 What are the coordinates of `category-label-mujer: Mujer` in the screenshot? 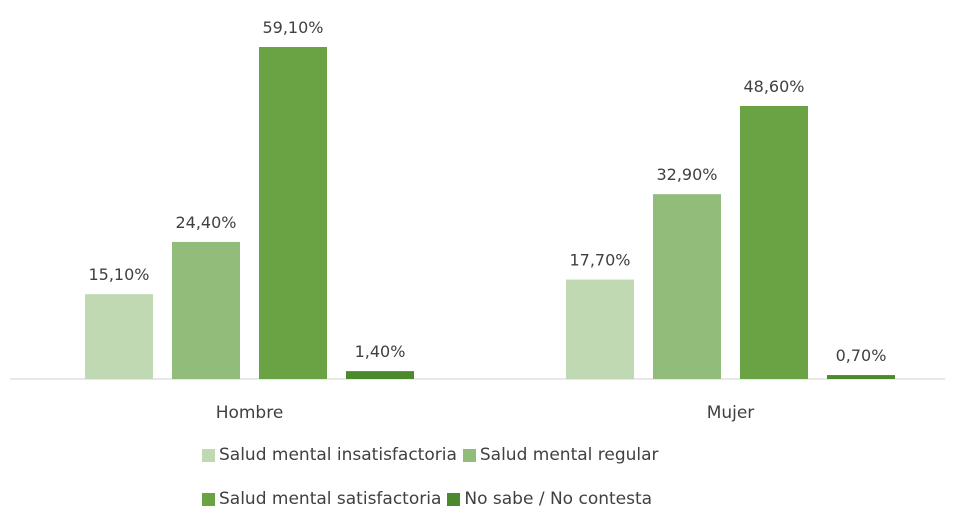 It's located at (731, 413).